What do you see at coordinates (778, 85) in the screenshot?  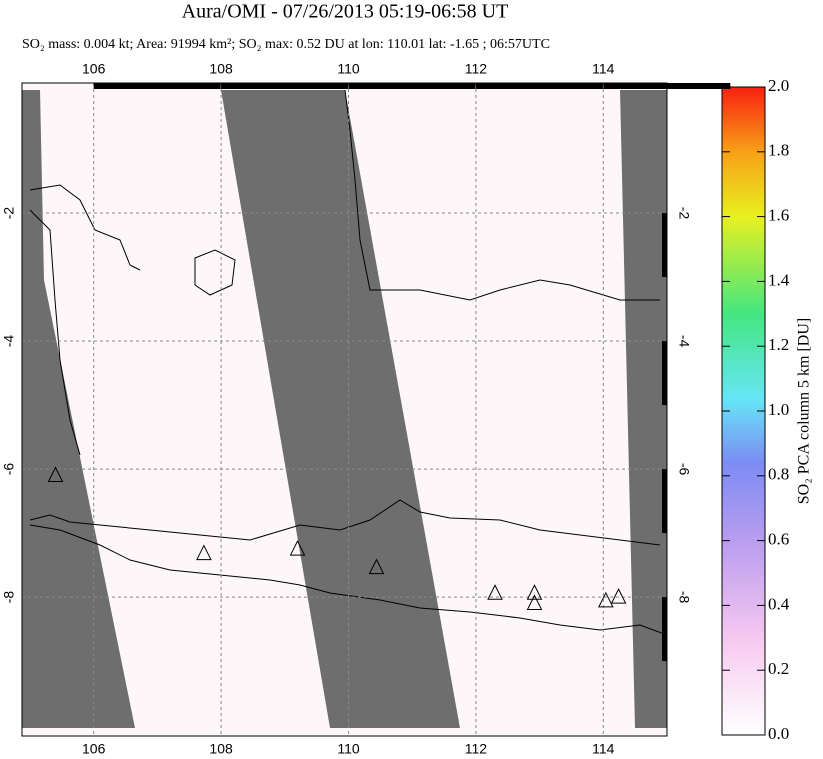 I see `colorbar-tick-label: 2.0` at bounding box center [778, 85].